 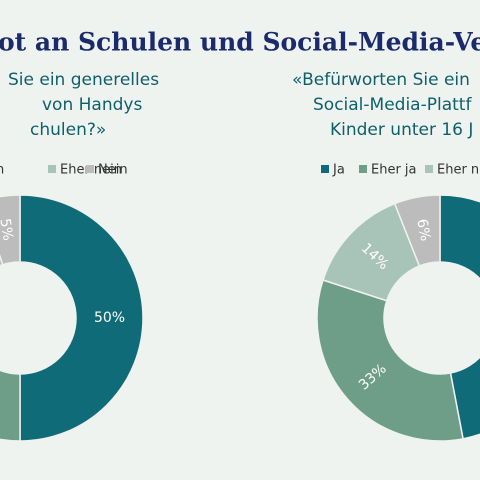 What do you see at coordinates (401, 130) in the screenshot?
I see `subtitle: Kinder unter 16 J` at bounding box center [401, 130].